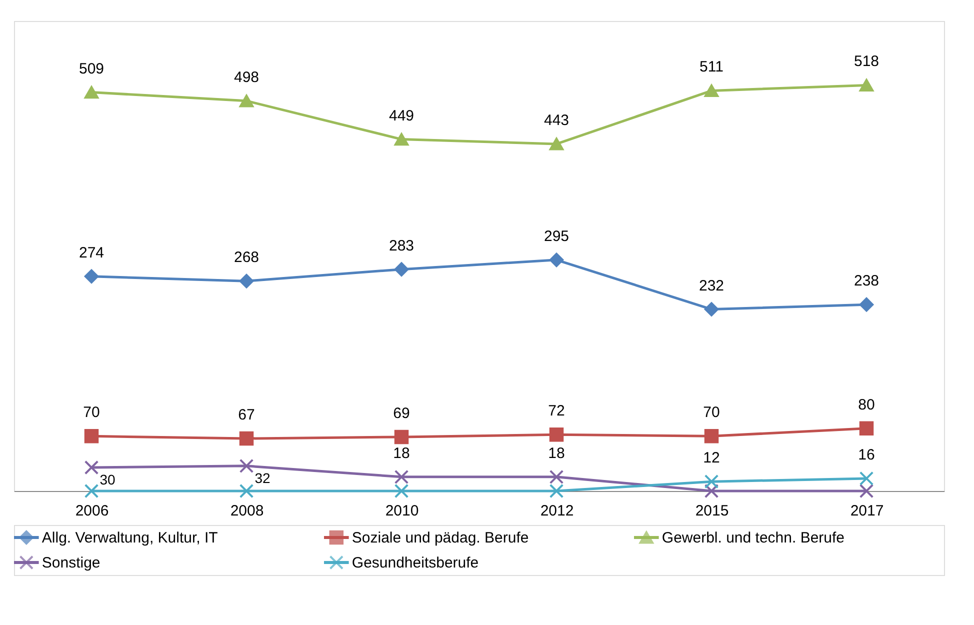 The width and height of the screenshot is (974, 625). I want to click on data-label: 518, so click(867, 61).